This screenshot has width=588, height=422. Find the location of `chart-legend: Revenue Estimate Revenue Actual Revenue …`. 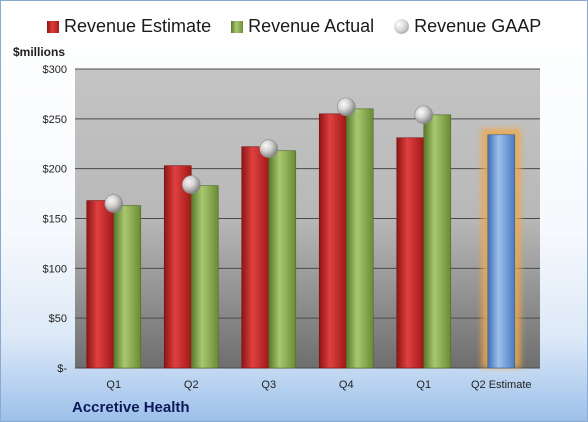

chart-legend: Revenue Estimate Revenue Actual Revenue … is located at coordinates (294, 26).